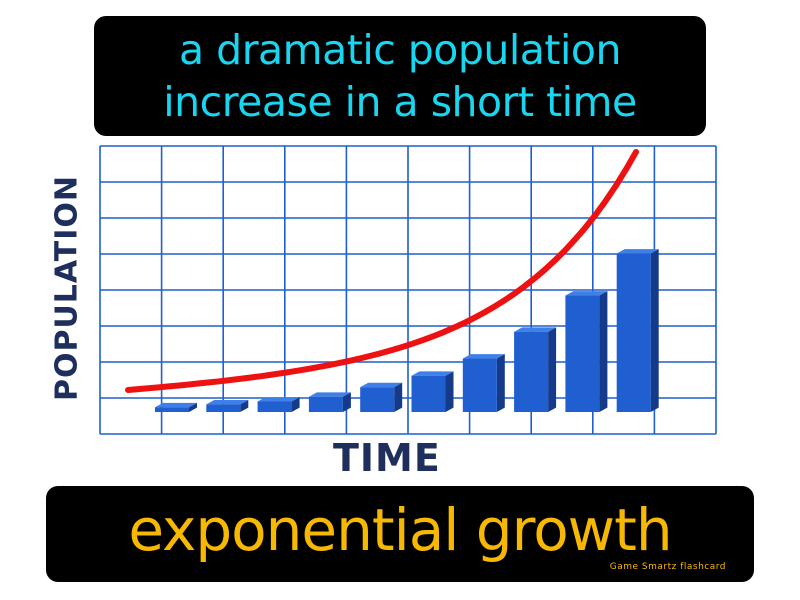 This screenshot has width=800, height=600. Describe the element at coordinates (400, 50) in the screenshot. I see `definition-line-1: a dramatic population` at that location.